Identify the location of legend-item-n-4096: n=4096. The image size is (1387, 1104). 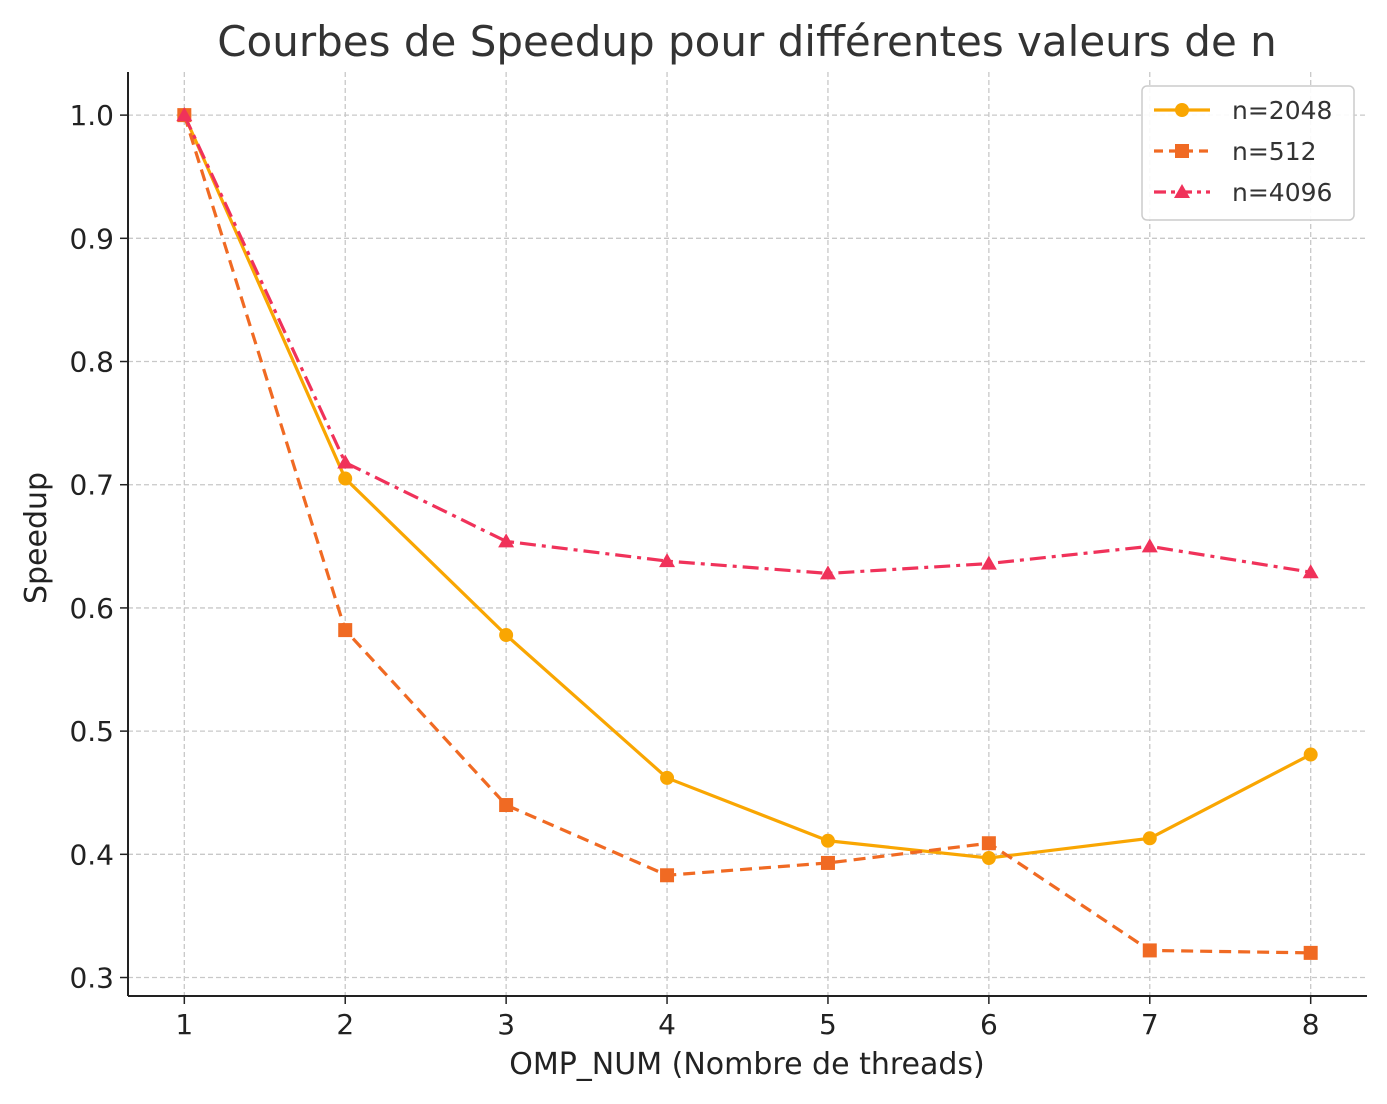
(1243, 192).